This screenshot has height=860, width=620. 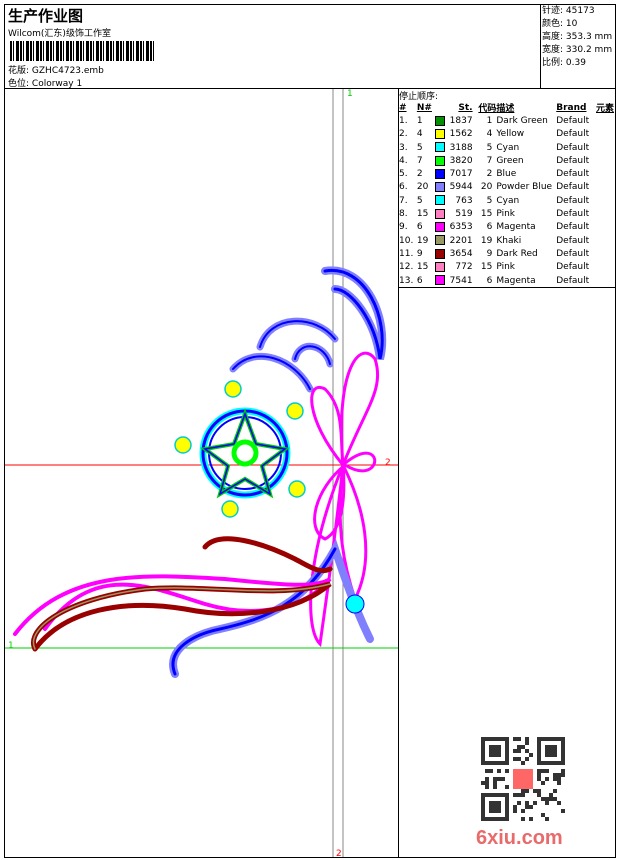 What do you see at coordinates (489, 134) in the screenshot?
I see `color-code: 4` at bounding box center [489, 134].